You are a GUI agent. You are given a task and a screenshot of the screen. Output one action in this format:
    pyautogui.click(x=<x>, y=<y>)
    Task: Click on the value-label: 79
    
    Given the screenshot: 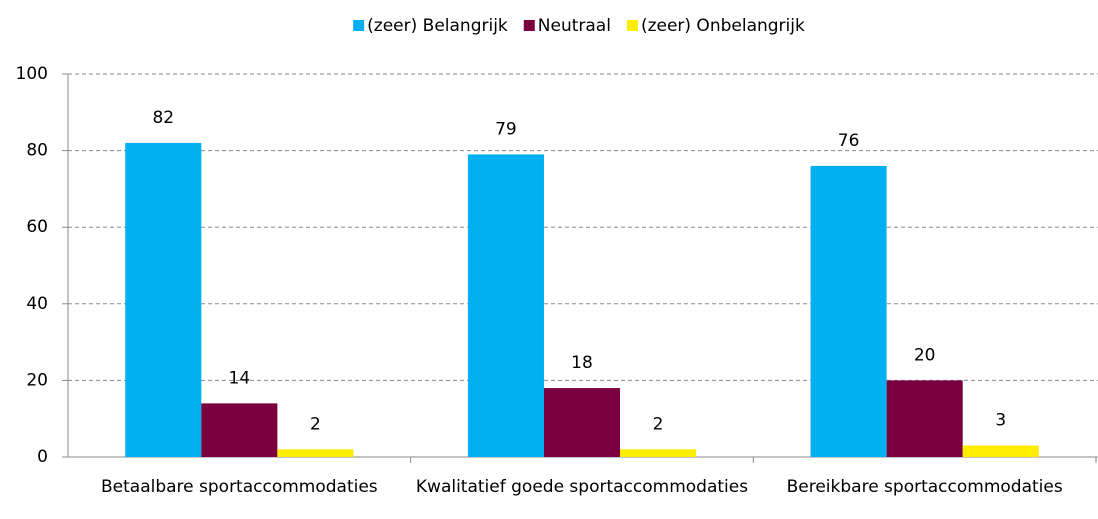 What is the action you would take?
    pyautogui.click(x=506, y=129)
    